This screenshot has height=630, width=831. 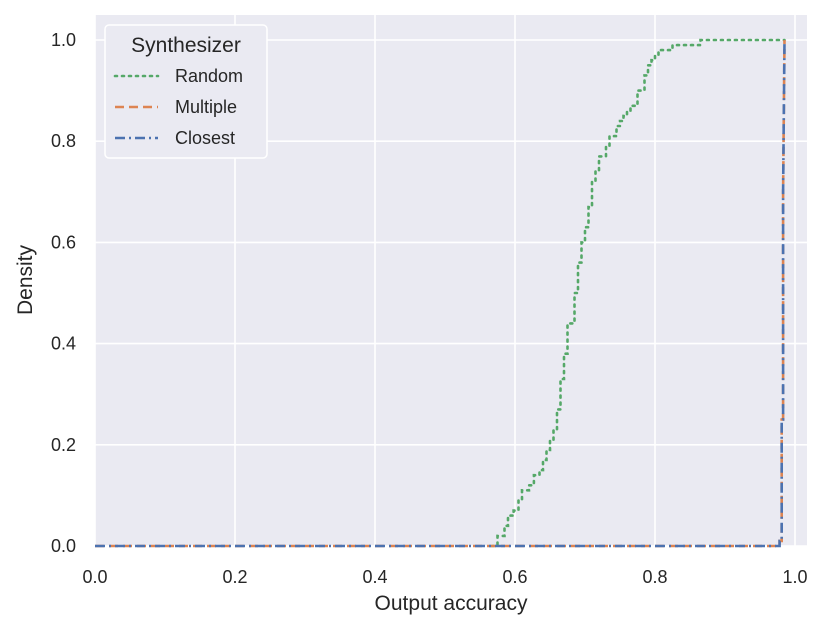 What do you see at coordinates (63, 141) in the screenshot?
I see `y-tick-label: 0.8` at bounding box center [63, 141].